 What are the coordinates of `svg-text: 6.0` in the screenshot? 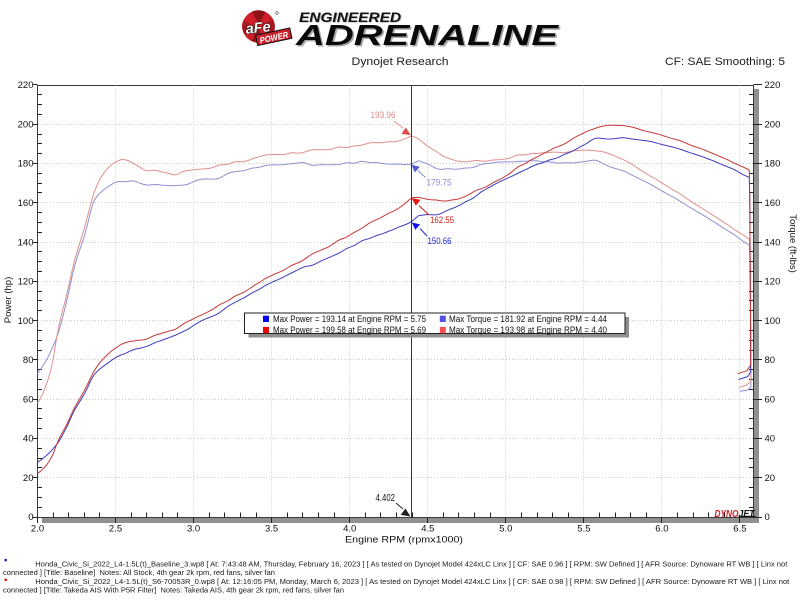 It's located at (661, 529).